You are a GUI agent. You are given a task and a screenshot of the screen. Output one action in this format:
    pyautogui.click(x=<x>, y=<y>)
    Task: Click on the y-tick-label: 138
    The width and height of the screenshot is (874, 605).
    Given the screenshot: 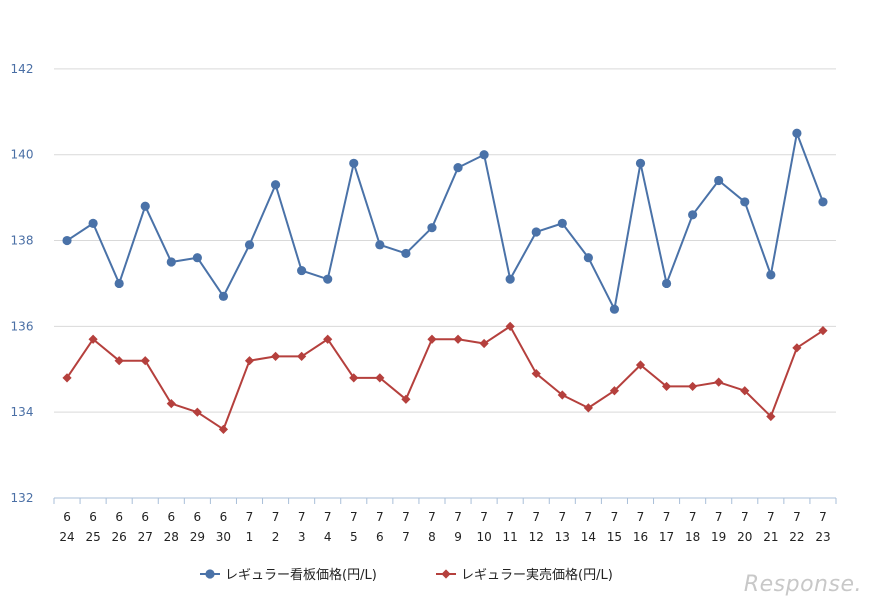 What is the action you would take?
    pyautogui.click(x=22, y=241)
    